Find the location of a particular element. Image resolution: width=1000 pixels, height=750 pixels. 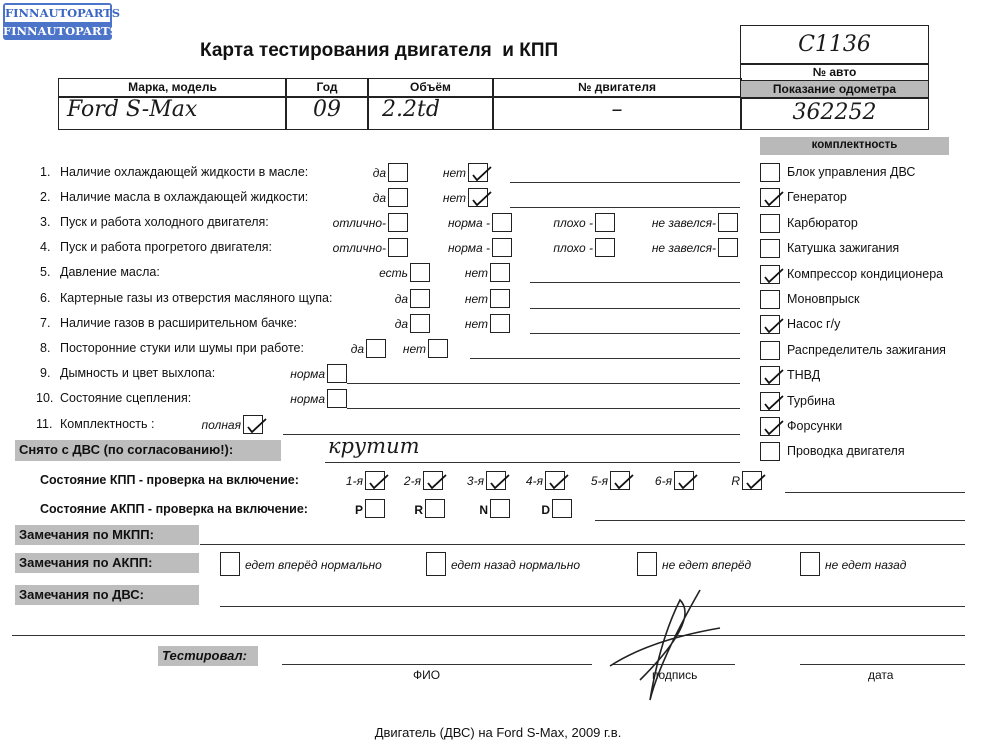

item-number: 3. is located at coordinates (45, 222).